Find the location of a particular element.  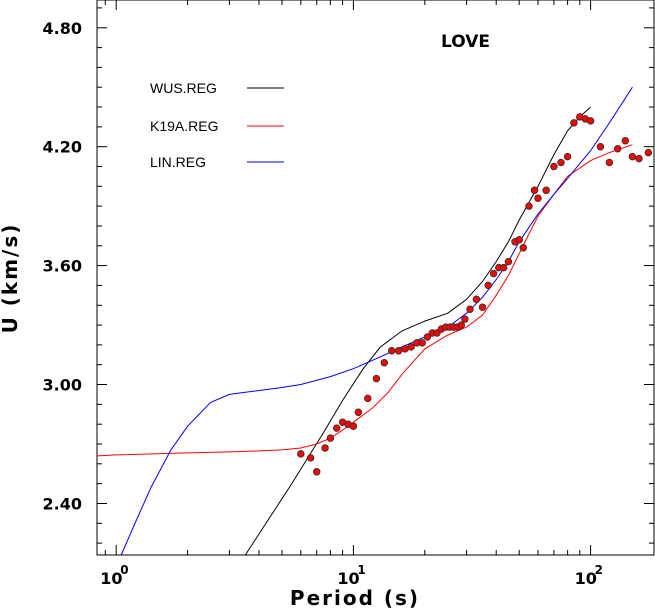

x-axis-title: Period (s) is located at coordinates (355, 598).